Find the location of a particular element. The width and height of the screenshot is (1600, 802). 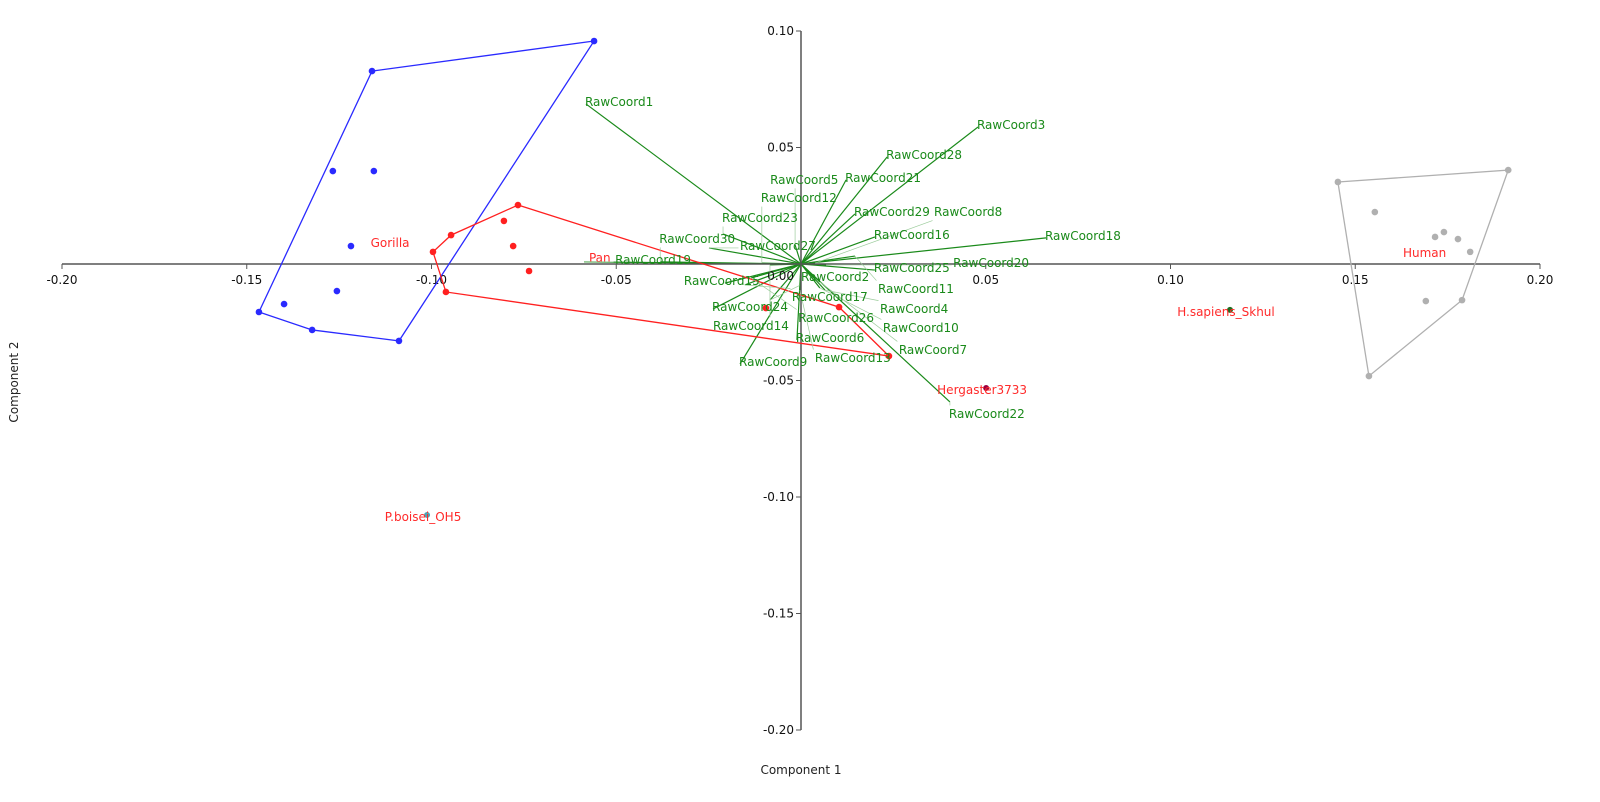

vector-label: RawCoord5 is located at coordinates (804, 180).